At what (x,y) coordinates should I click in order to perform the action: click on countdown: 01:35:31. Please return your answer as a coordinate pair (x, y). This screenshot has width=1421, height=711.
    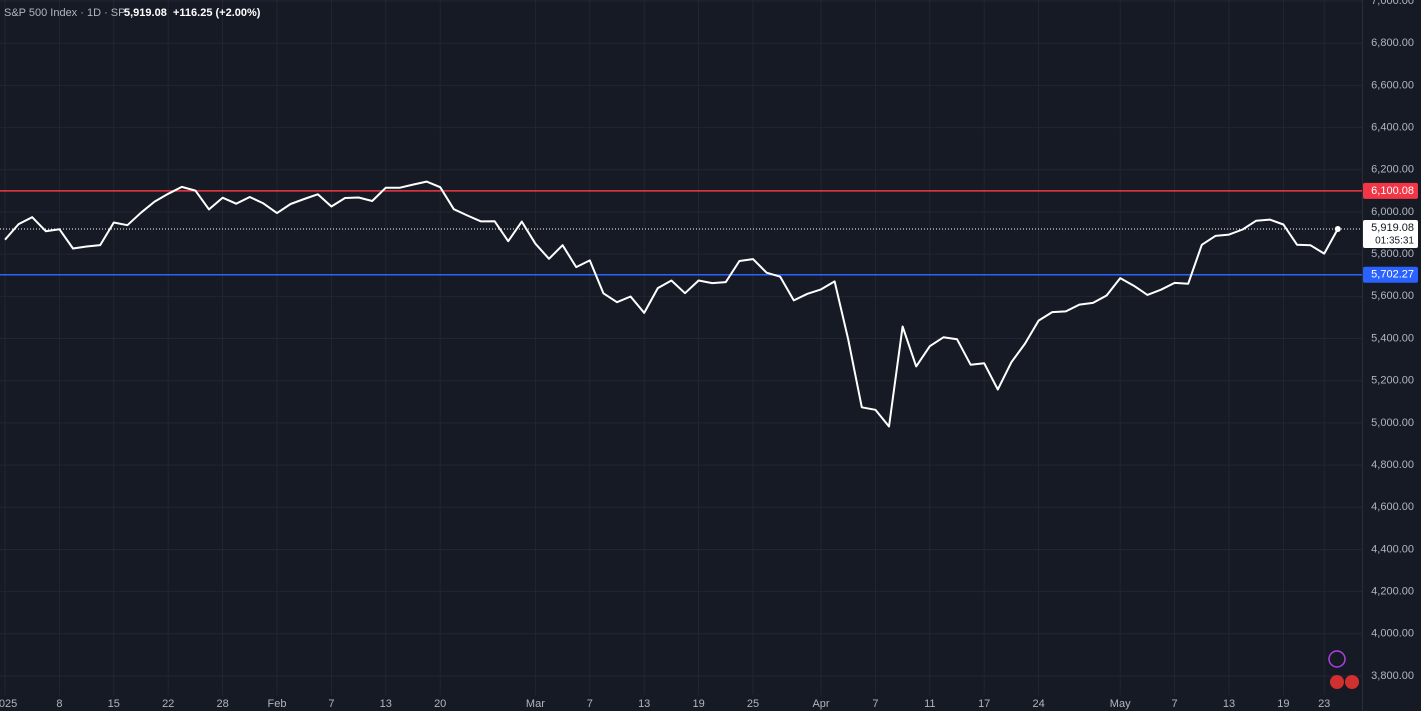
    Looking at the image, I should click on (1394, 241).